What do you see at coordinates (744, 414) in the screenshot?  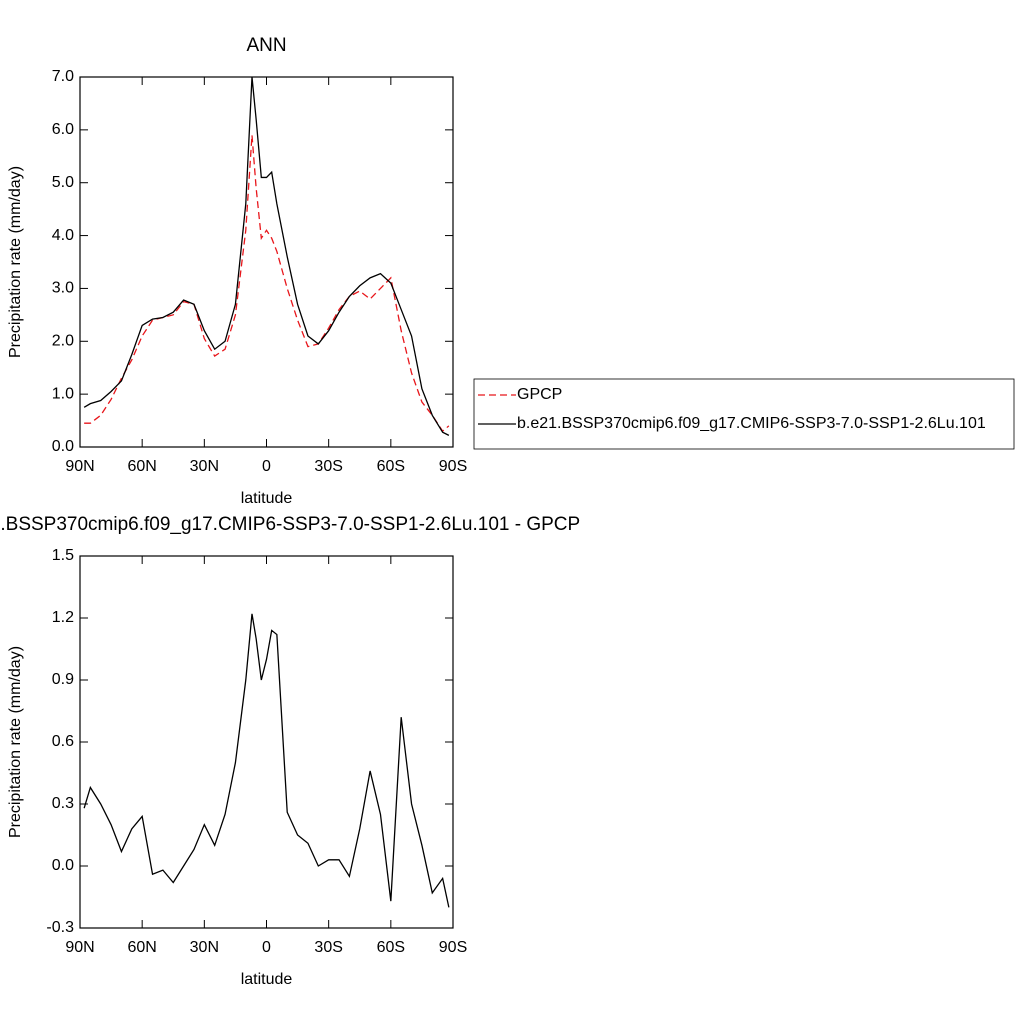 I see `legend-box` at bounding box center [744, 414].